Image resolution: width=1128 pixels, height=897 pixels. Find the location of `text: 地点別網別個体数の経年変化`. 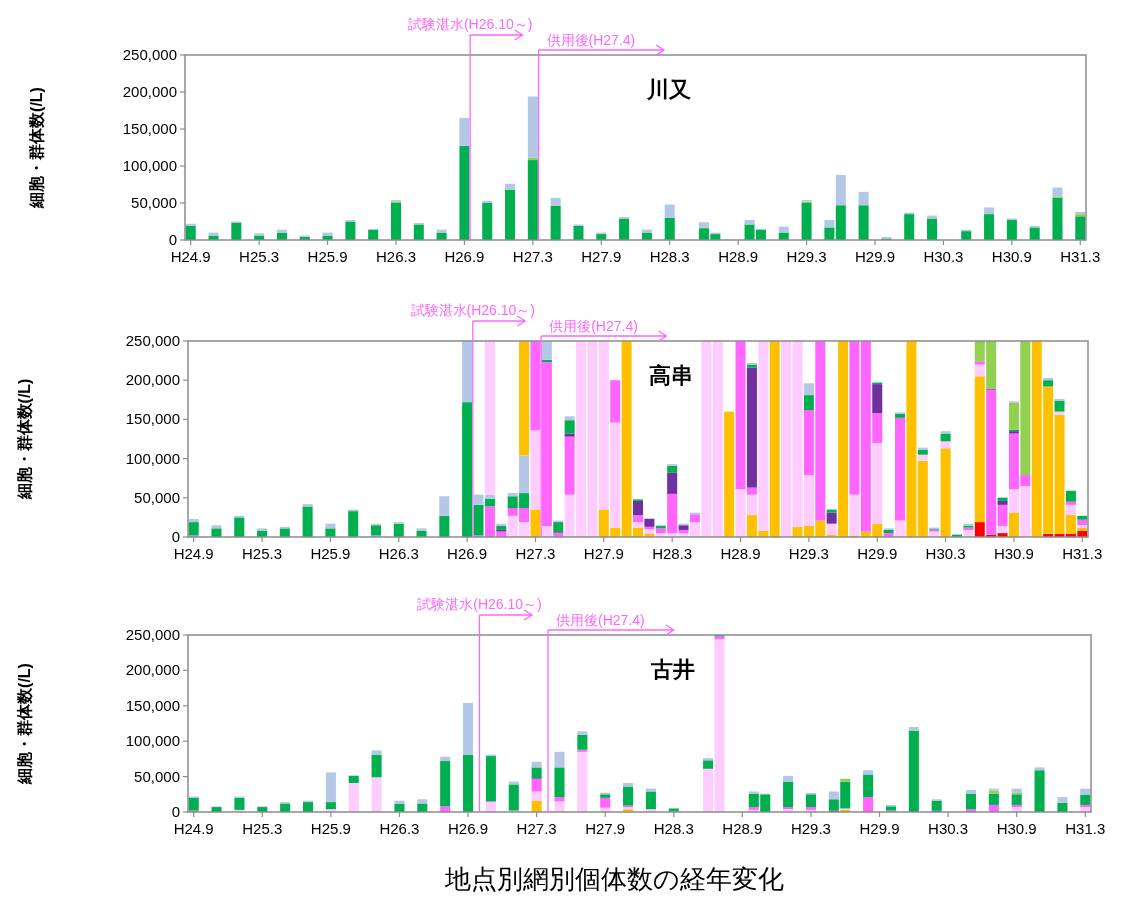

text: 地点別網別個体数の経年変化 is located at coordinates (613, 879).